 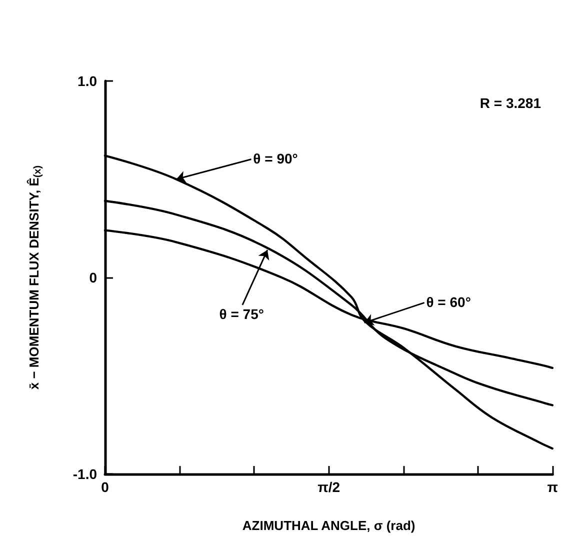 What do you see at coordinates (329, 525) in the screenshot?
I see `x-axis-title: AZIMUTHAL ANGLE, σ (rad)` at bounding box center [329, 525].